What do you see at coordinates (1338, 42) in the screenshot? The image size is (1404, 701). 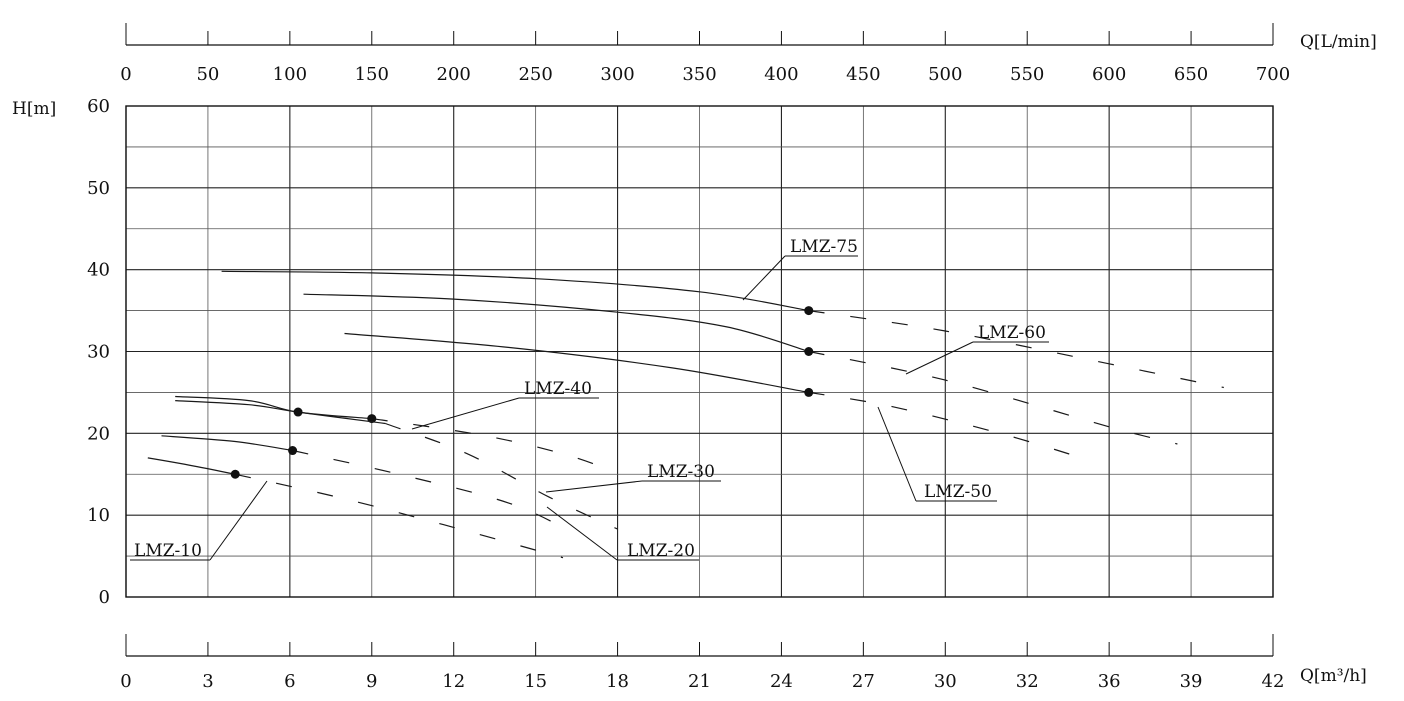 I see `top-x-axis-title: Q[L/min]` at bounding box center [1338, 42].